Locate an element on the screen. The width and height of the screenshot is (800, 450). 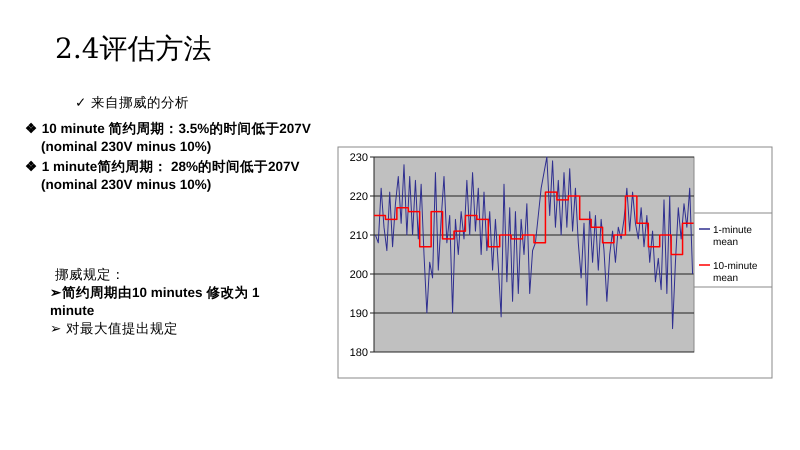
annotation: ❖ 10 minute 简约周期：3.5%的时间低于207V (nominal 230V minus 10%) is located at coordinates (168, 138).